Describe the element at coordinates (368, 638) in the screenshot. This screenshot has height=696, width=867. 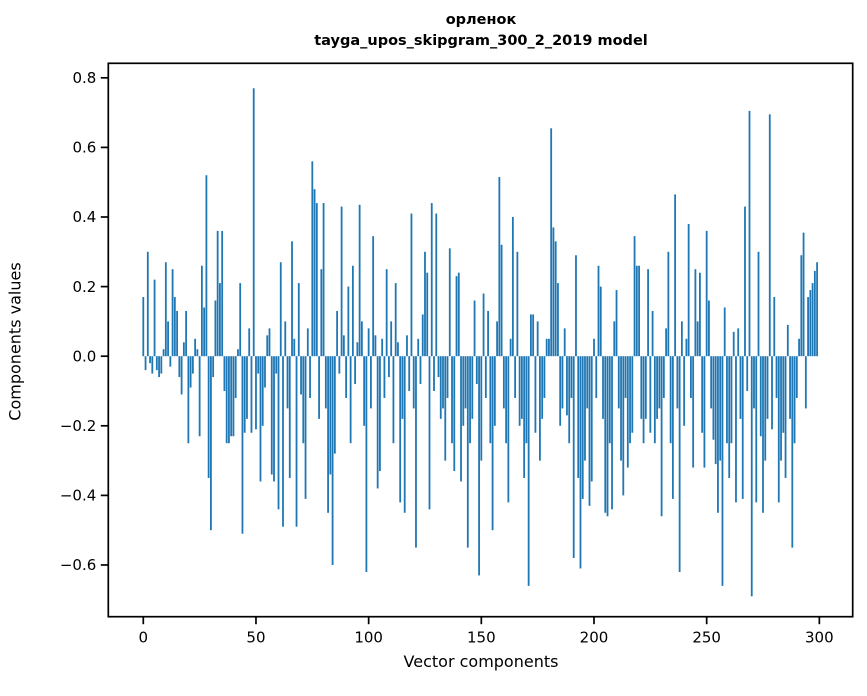
I see `x-tick-label: 100` at that location.